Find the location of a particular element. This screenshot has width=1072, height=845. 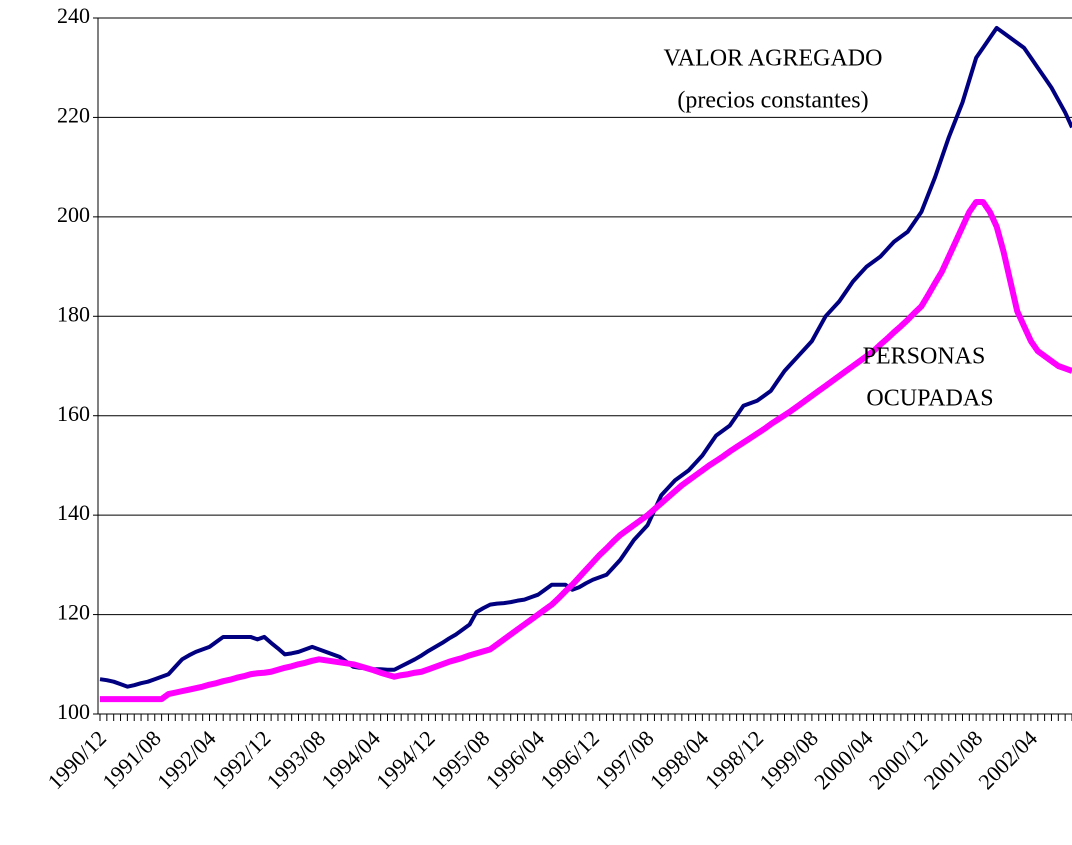

y-tick-label: 100 is located at coordinates (73, 711).